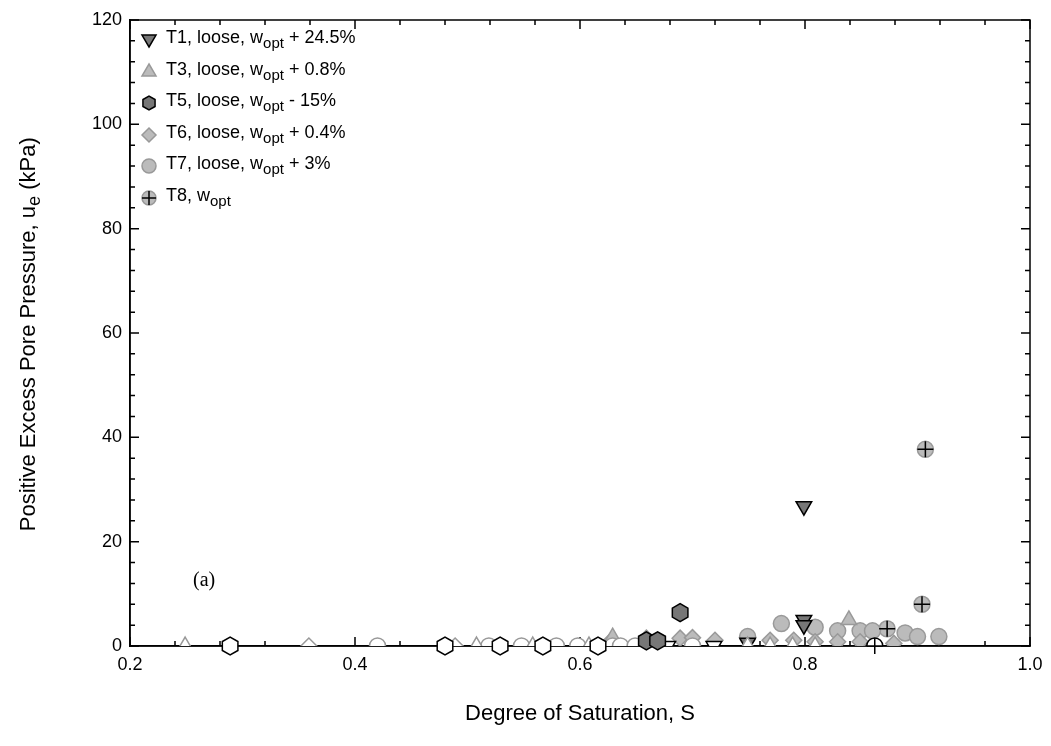 Image resolution: width=1051 pixels, height=746 pixels. Describe the element at coordinates (106, 18) in the screenshot. I see `y-tick-label: 120` at that location.